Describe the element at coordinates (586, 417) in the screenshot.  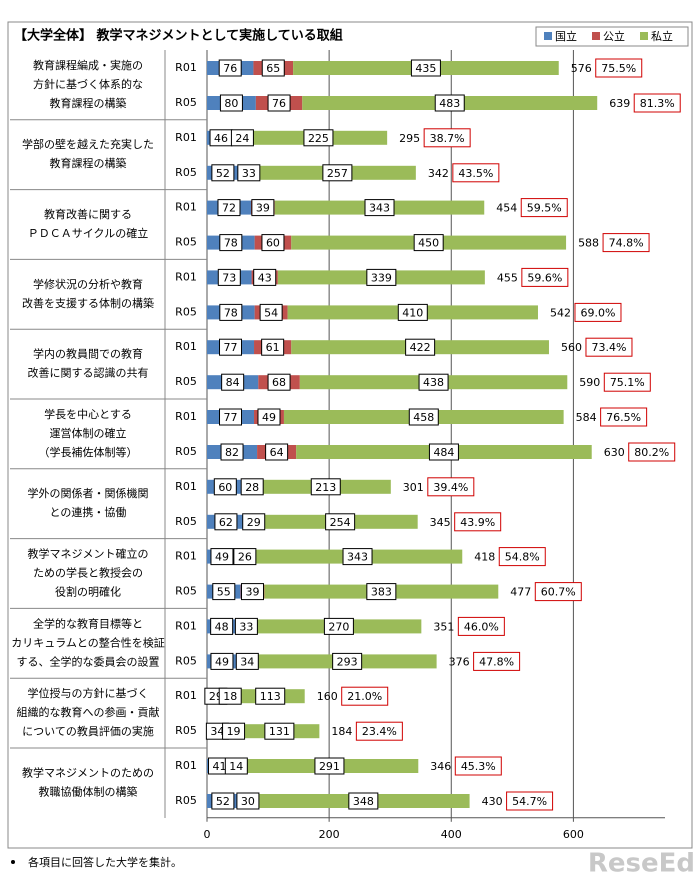
I see `total-label: 584` at that location.